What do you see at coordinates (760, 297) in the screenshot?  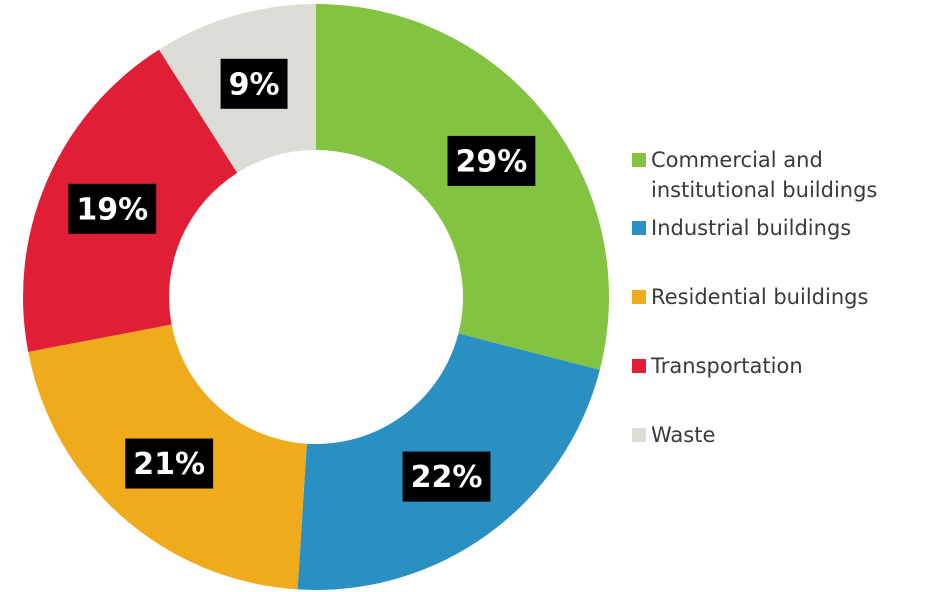 I see `legend-label: Residential buildings` at bounding box center [760, 297].